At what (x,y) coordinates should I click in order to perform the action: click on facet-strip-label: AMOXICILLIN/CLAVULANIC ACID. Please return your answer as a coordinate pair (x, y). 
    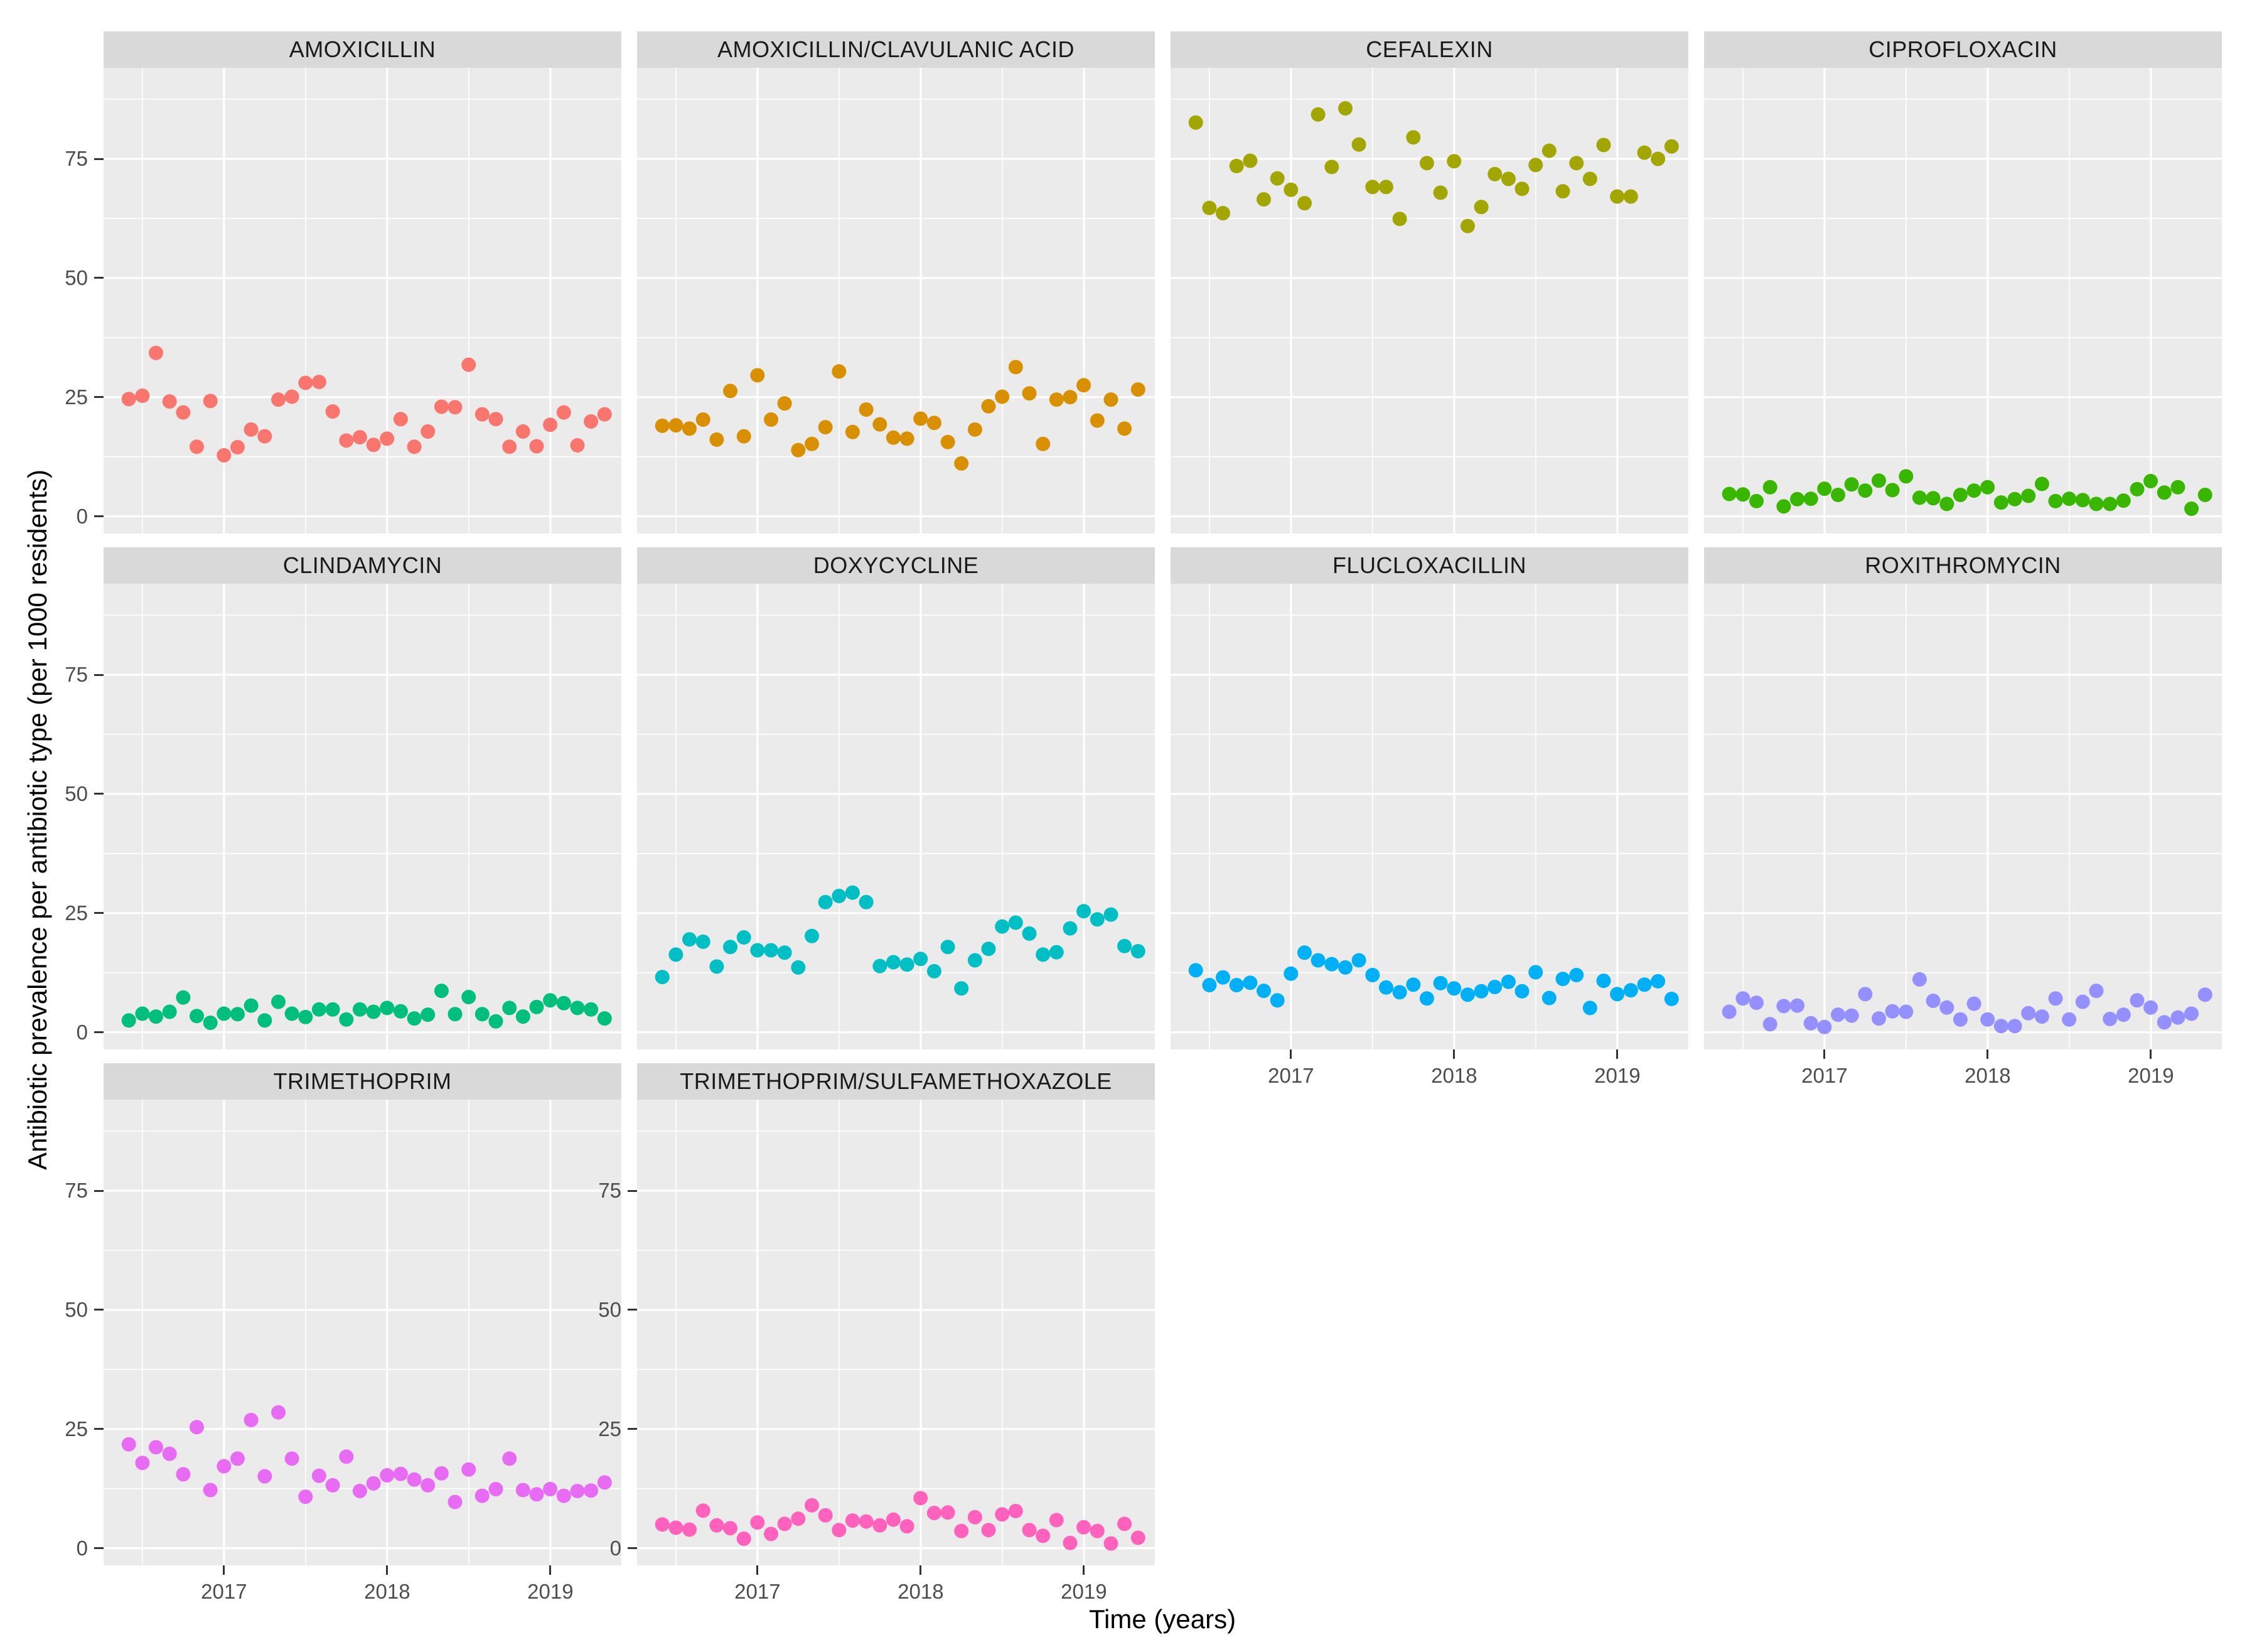
    Looking at the image, I should click on (896, 49).